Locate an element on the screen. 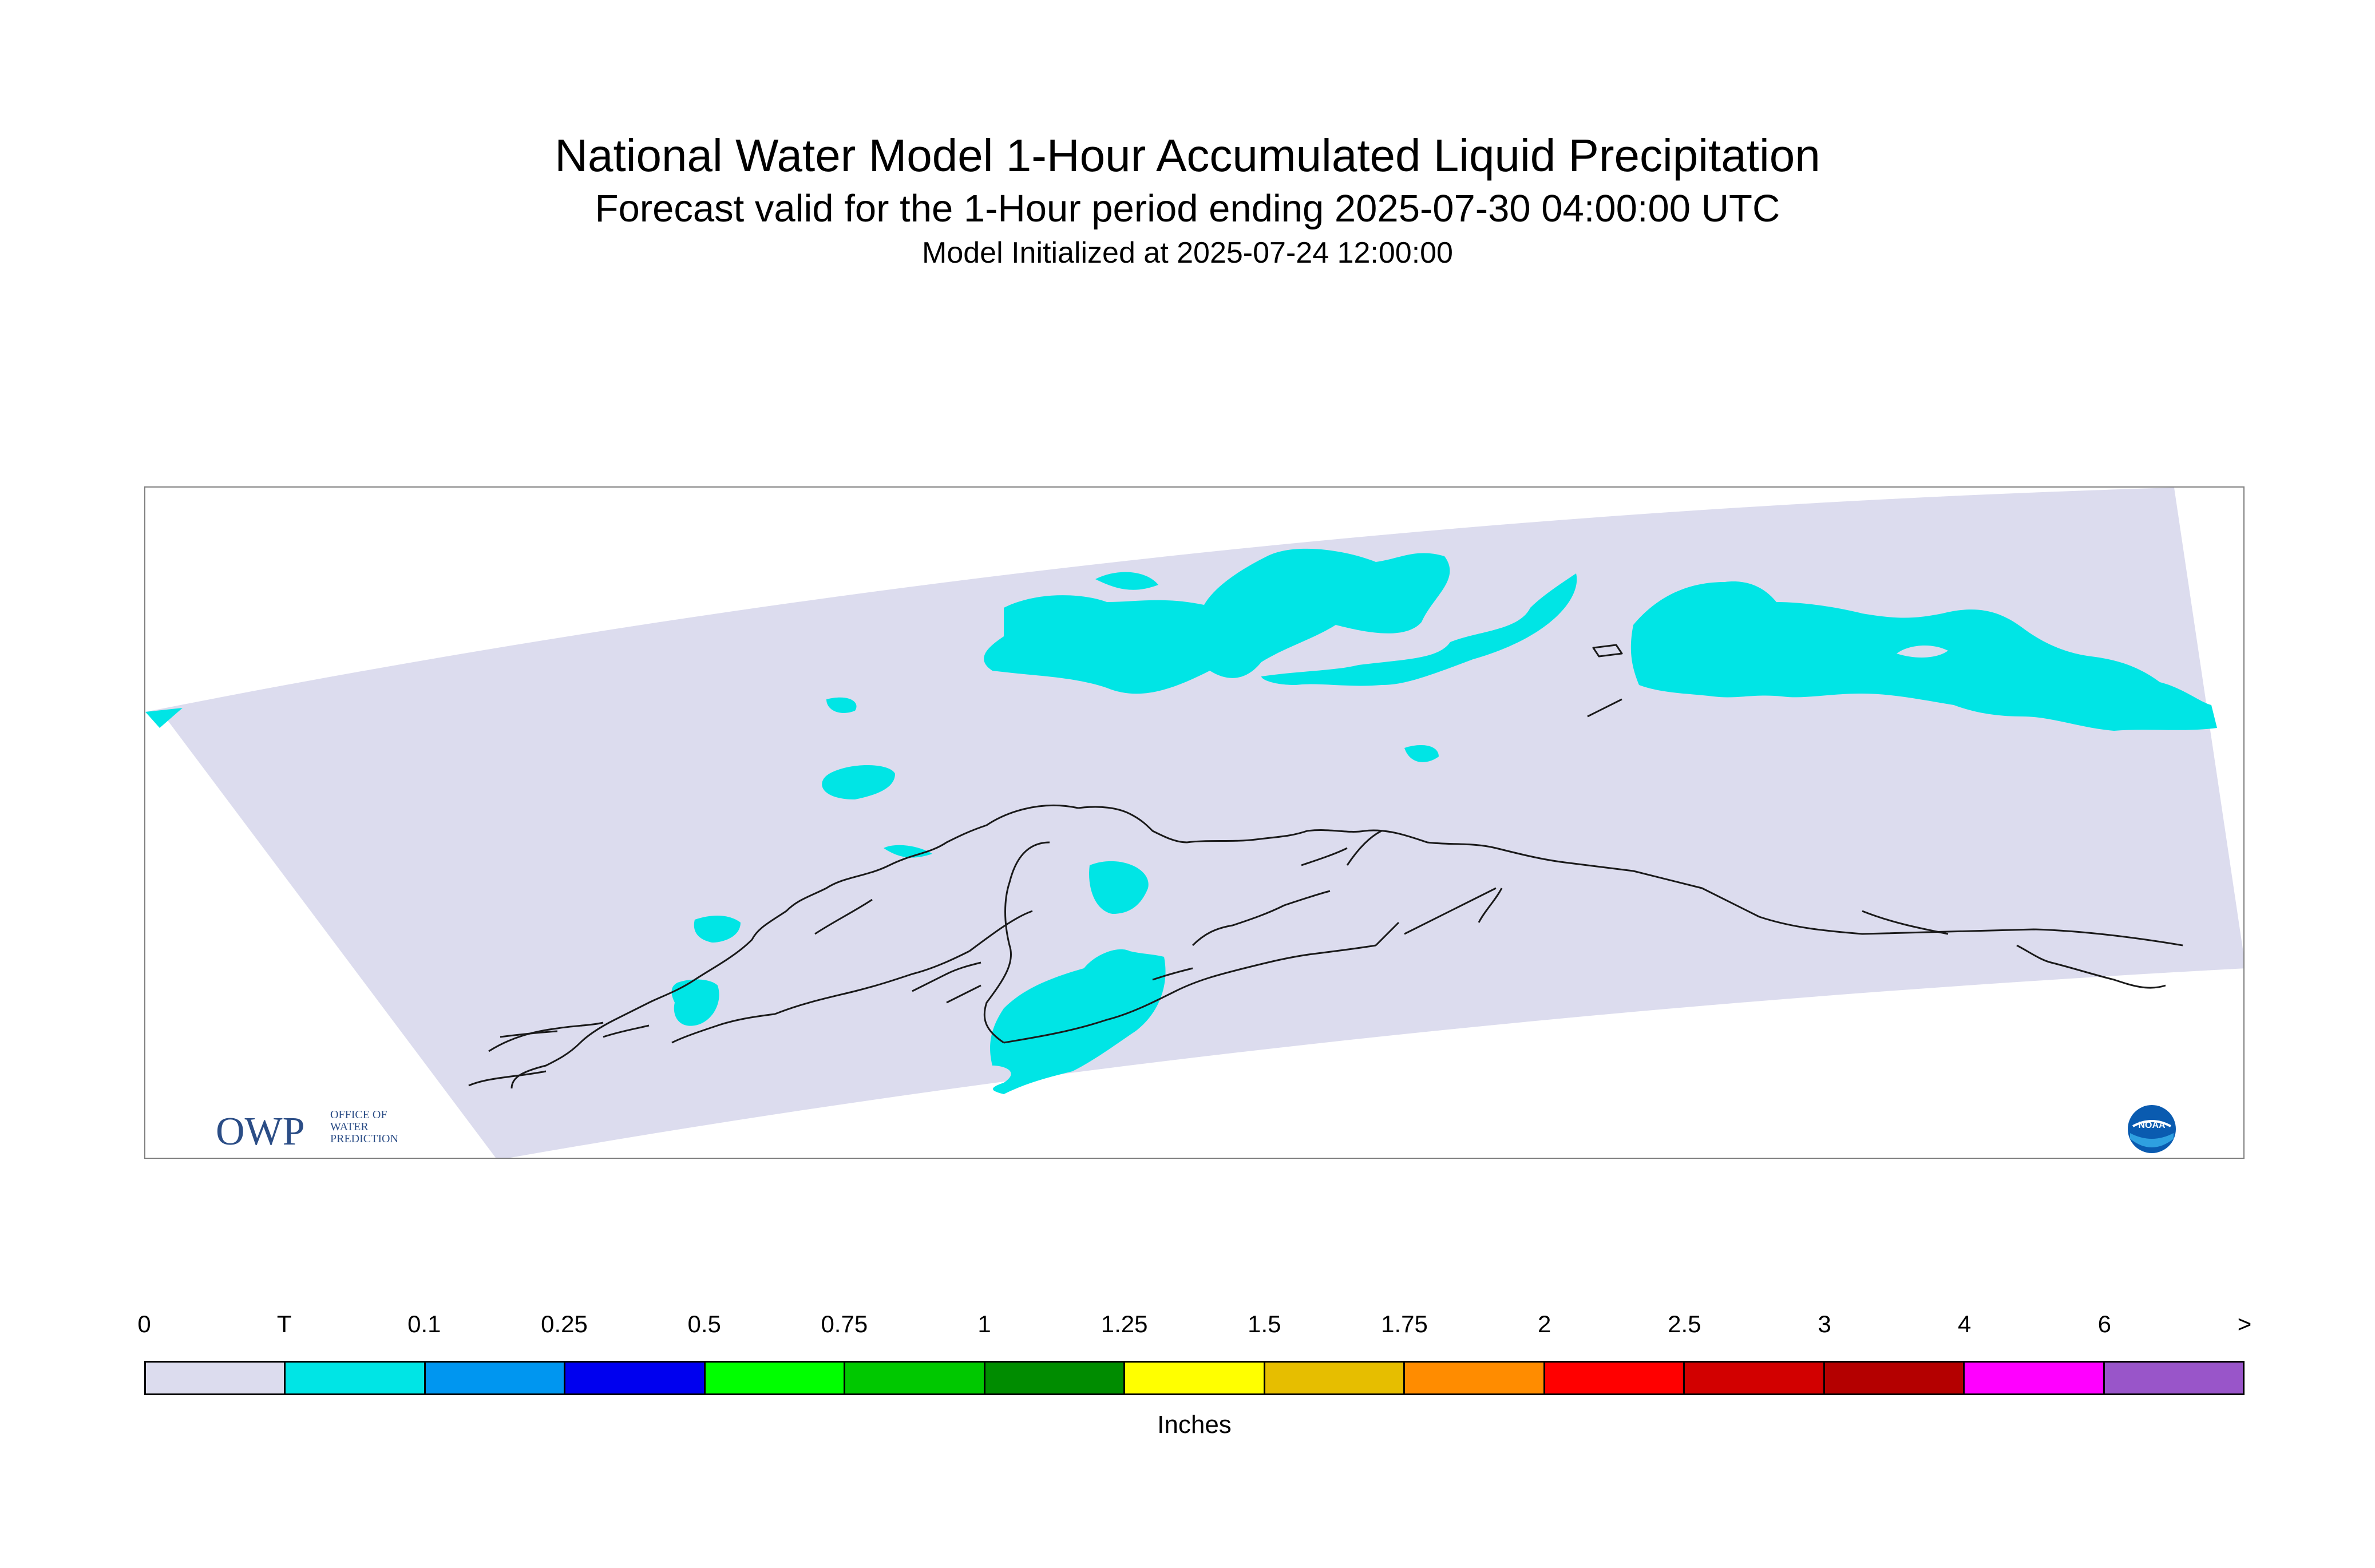 This screenshot has width=2375, height=1568. legend-tick-label: 3 is located at coordinates (1825, 1323).